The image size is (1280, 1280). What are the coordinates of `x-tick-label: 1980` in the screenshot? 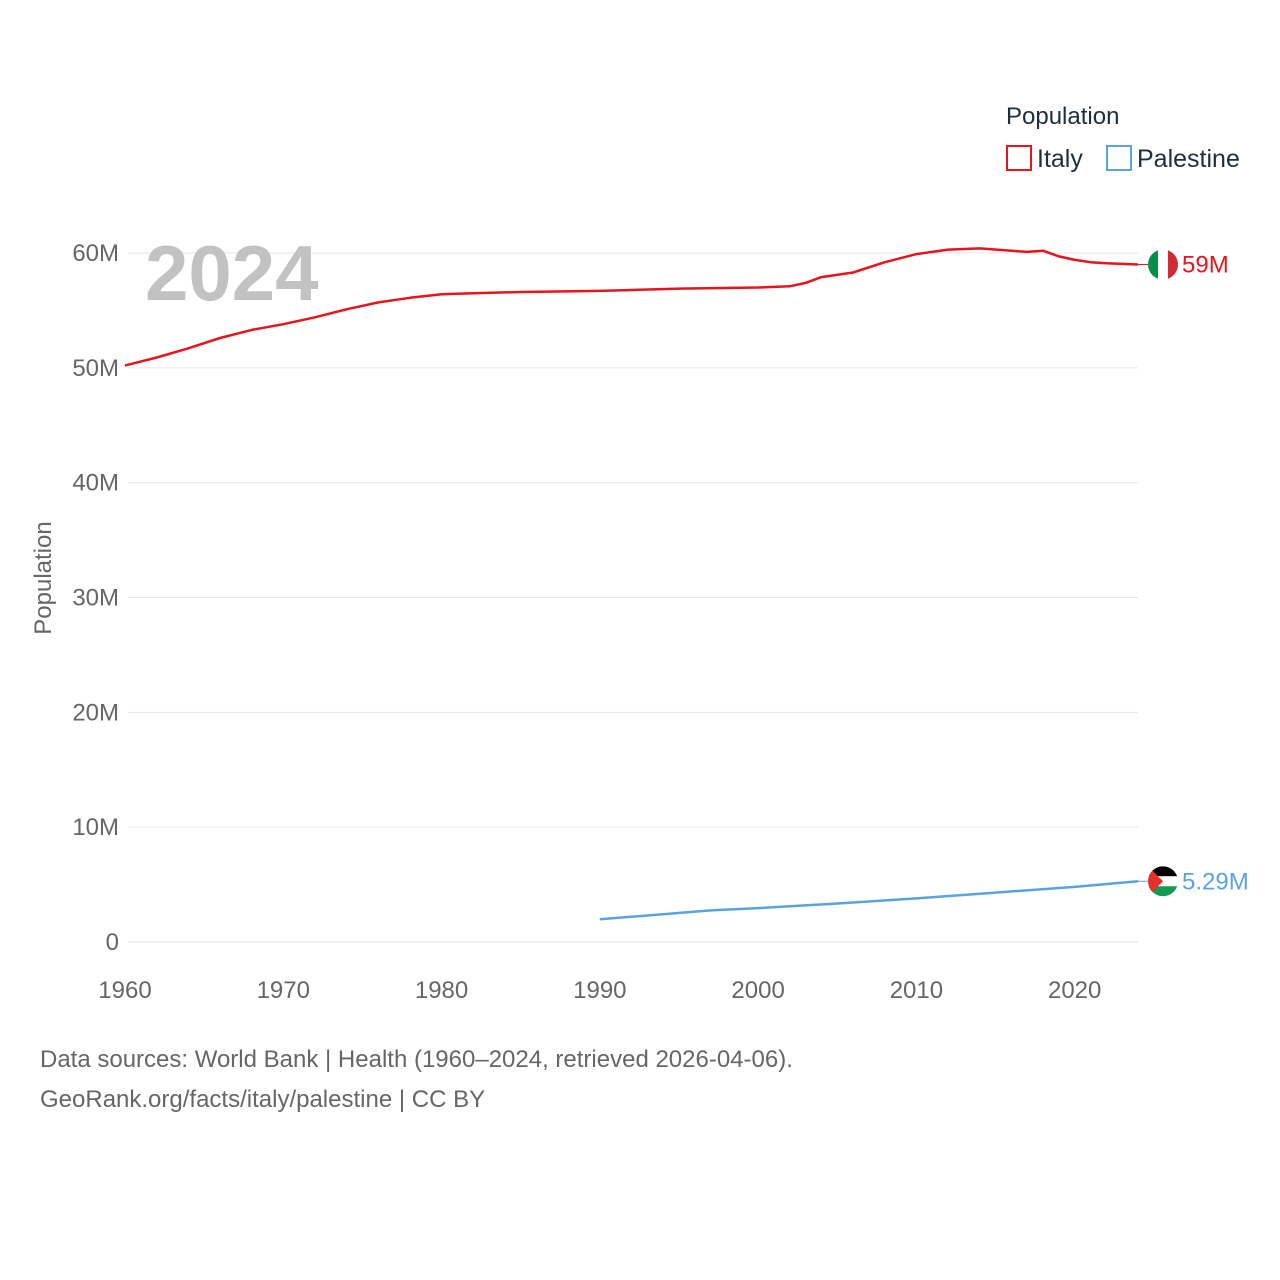 It's located at (441, 990).